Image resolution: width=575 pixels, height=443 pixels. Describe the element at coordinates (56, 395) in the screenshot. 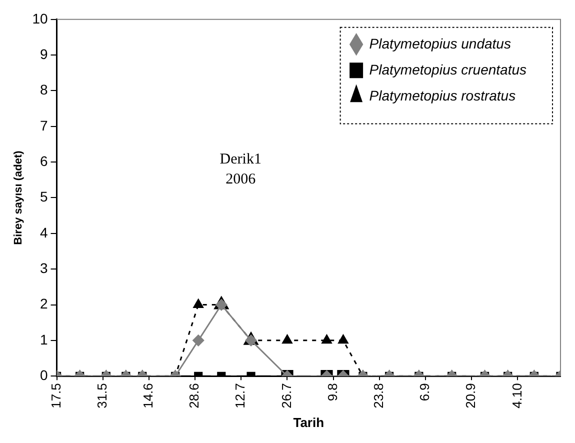

I see `x-tick-label: 17.5` at that location.